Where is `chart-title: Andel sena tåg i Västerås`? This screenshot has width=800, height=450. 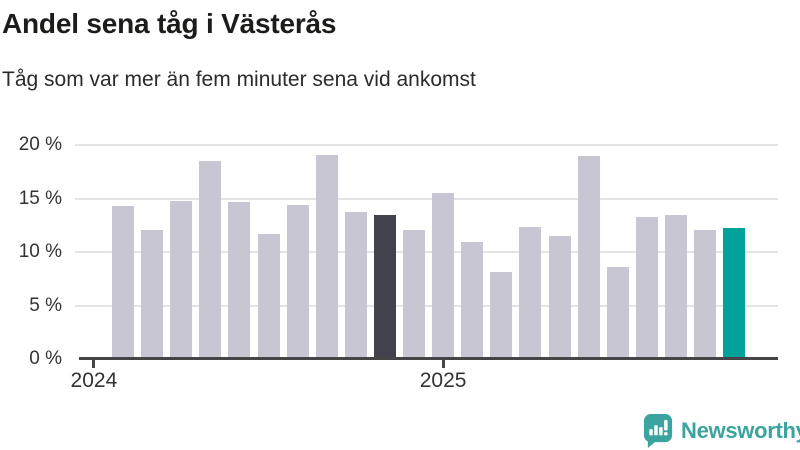
chart-title: Andel sena tåg i Västerås is located at coordinates (169, 23).